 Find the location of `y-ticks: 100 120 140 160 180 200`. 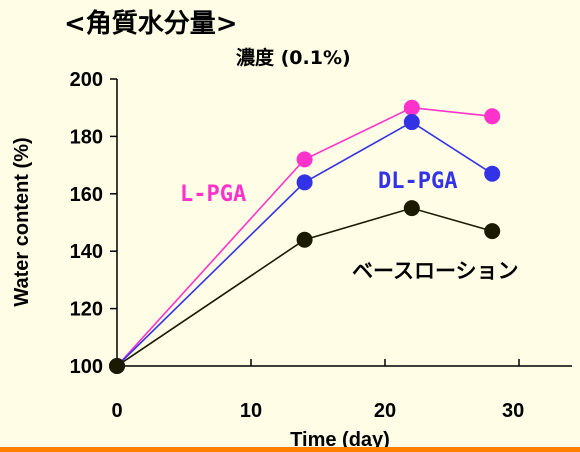

y-ticks: 100 120 140 160 180 200 is located at coordinates (93, 223).